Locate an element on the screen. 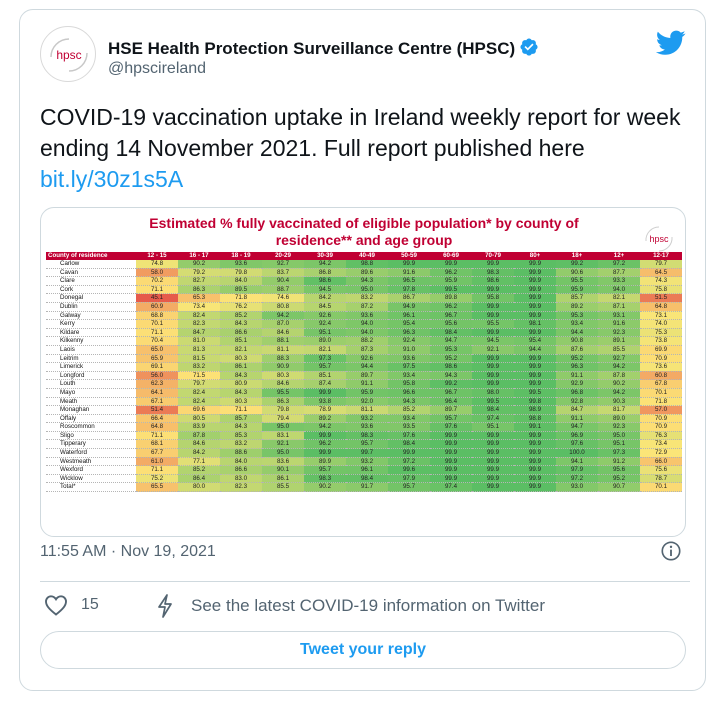 The width and height of the screenshot is (724, 704). column-header: 18+ is located at coordinates (577, 256).